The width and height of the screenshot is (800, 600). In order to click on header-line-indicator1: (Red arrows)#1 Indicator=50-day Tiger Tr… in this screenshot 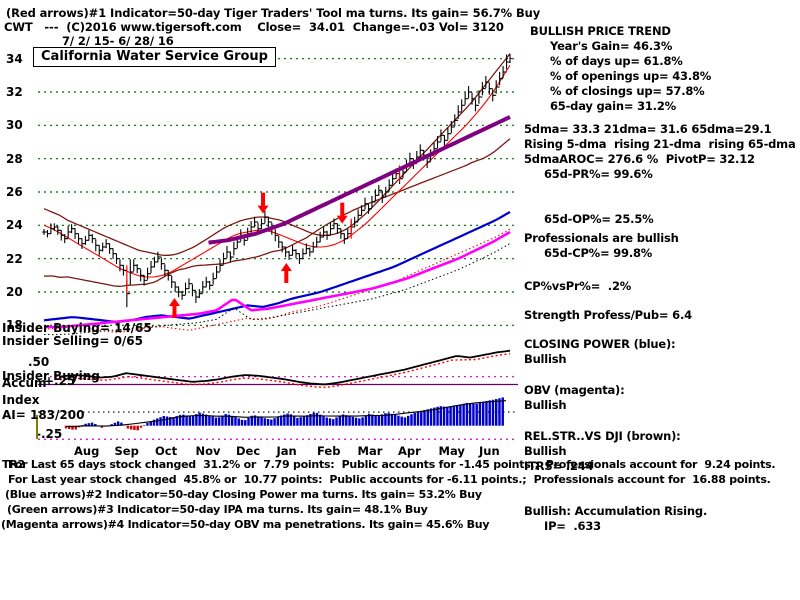, I will do `click(273, 13)`.